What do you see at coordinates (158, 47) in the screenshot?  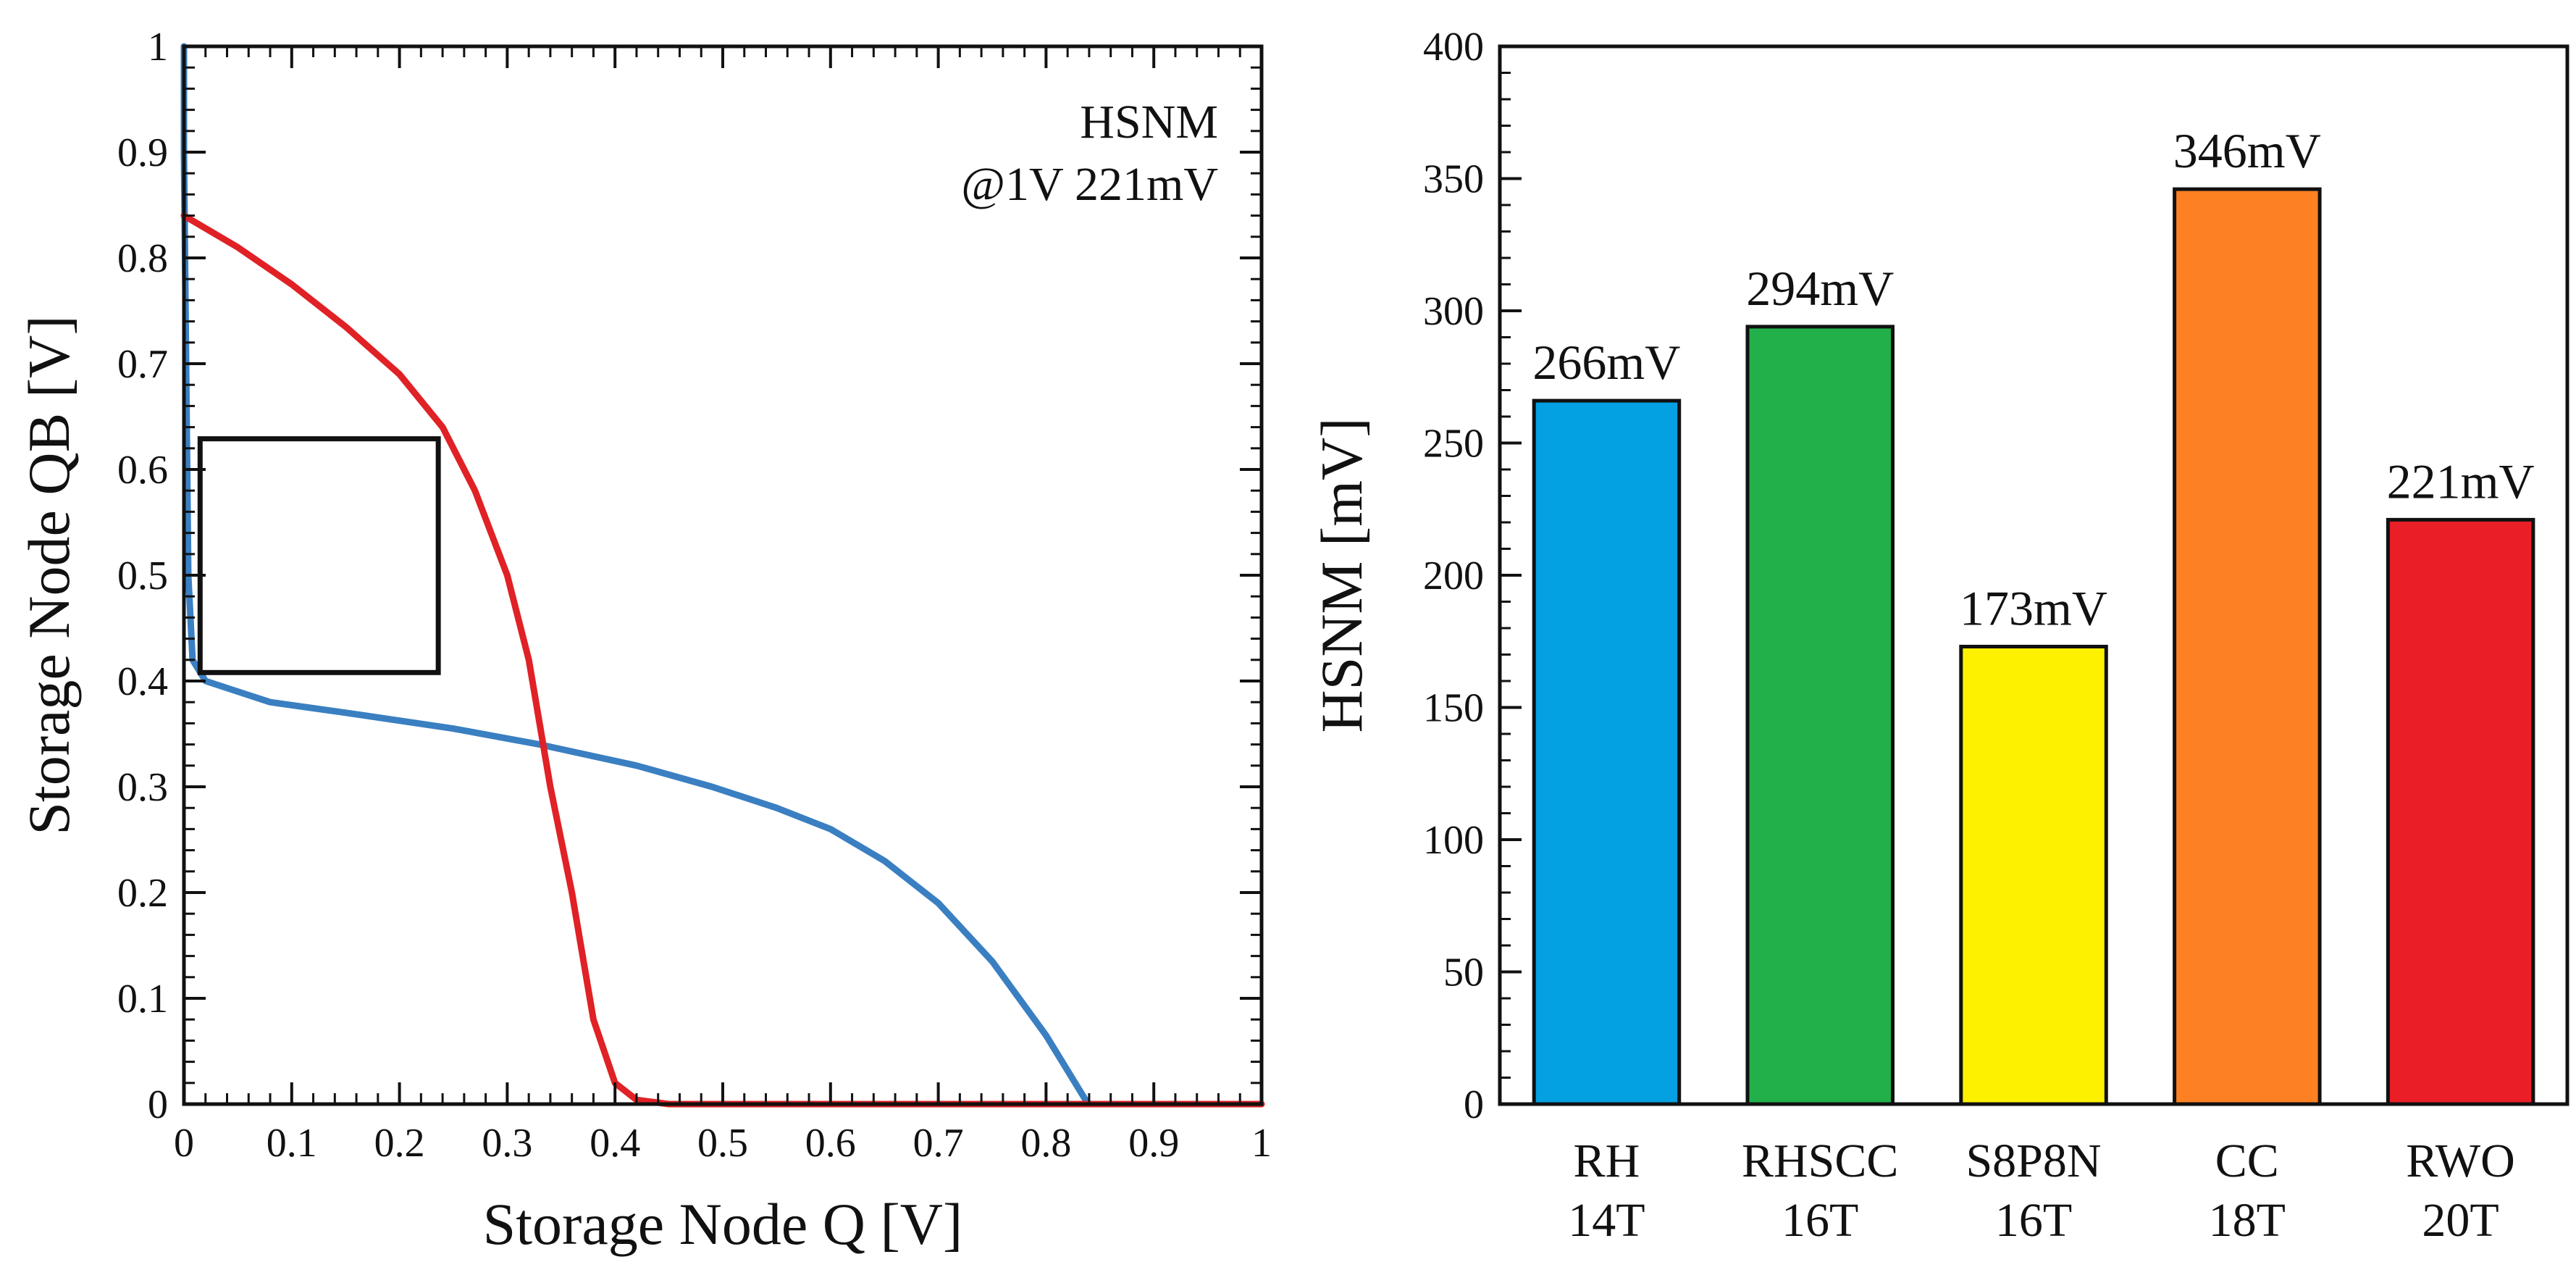 I see `y-tick-label: 1` at bounding box center [158, 47].